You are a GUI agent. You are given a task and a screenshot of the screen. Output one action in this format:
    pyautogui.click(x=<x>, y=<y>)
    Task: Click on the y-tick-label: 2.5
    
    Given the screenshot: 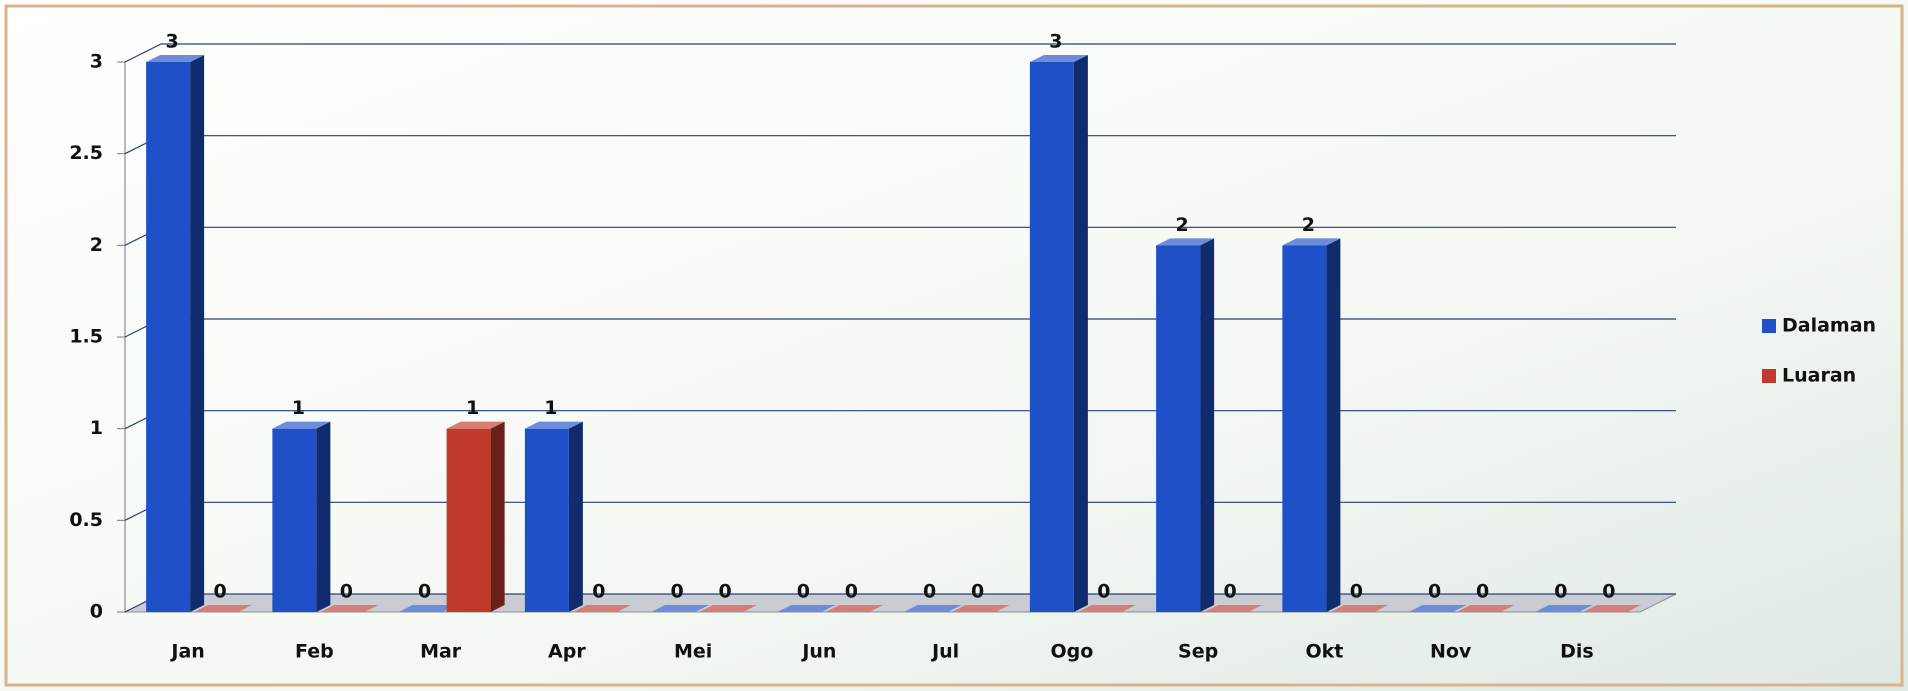 What is the action you would take?
    pyautogui.click(x=86, y=153)
    